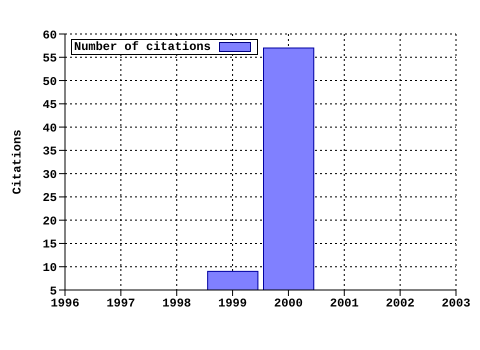 The width and height of the screenshot is (480, 350). Describe the element at coordinates (17, 162) in the screenshot. I see `y-axis-title: Citations` at that location.